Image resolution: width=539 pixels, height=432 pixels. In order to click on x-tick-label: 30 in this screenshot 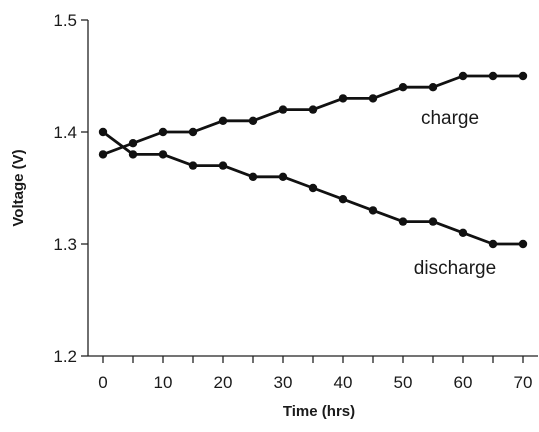, I will do `click(283, 382)`.